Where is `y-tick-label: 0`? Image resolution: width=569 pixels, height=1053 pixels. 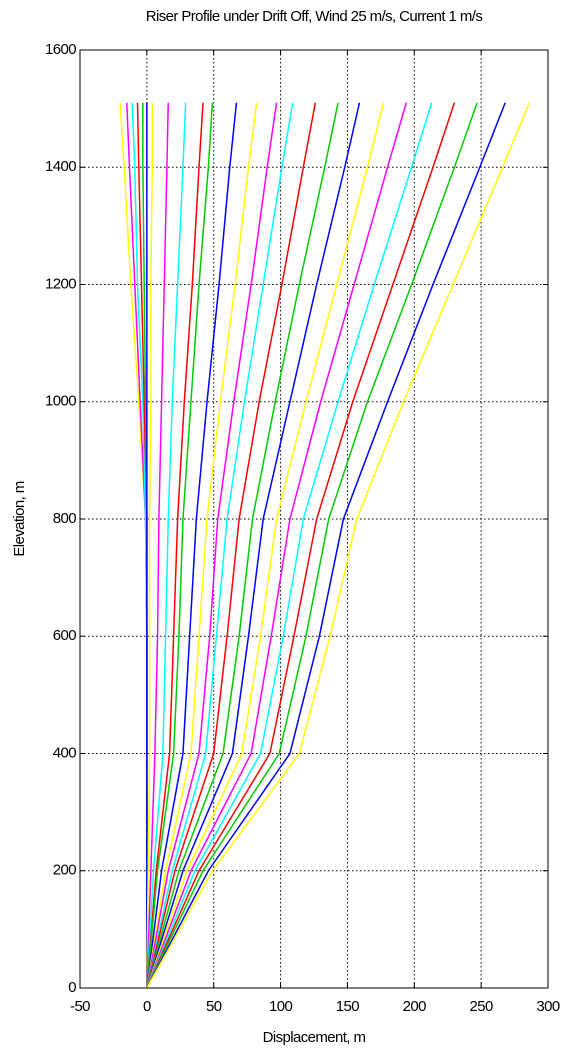
y-tick-label: 0 is located at coordinates (72, 987).